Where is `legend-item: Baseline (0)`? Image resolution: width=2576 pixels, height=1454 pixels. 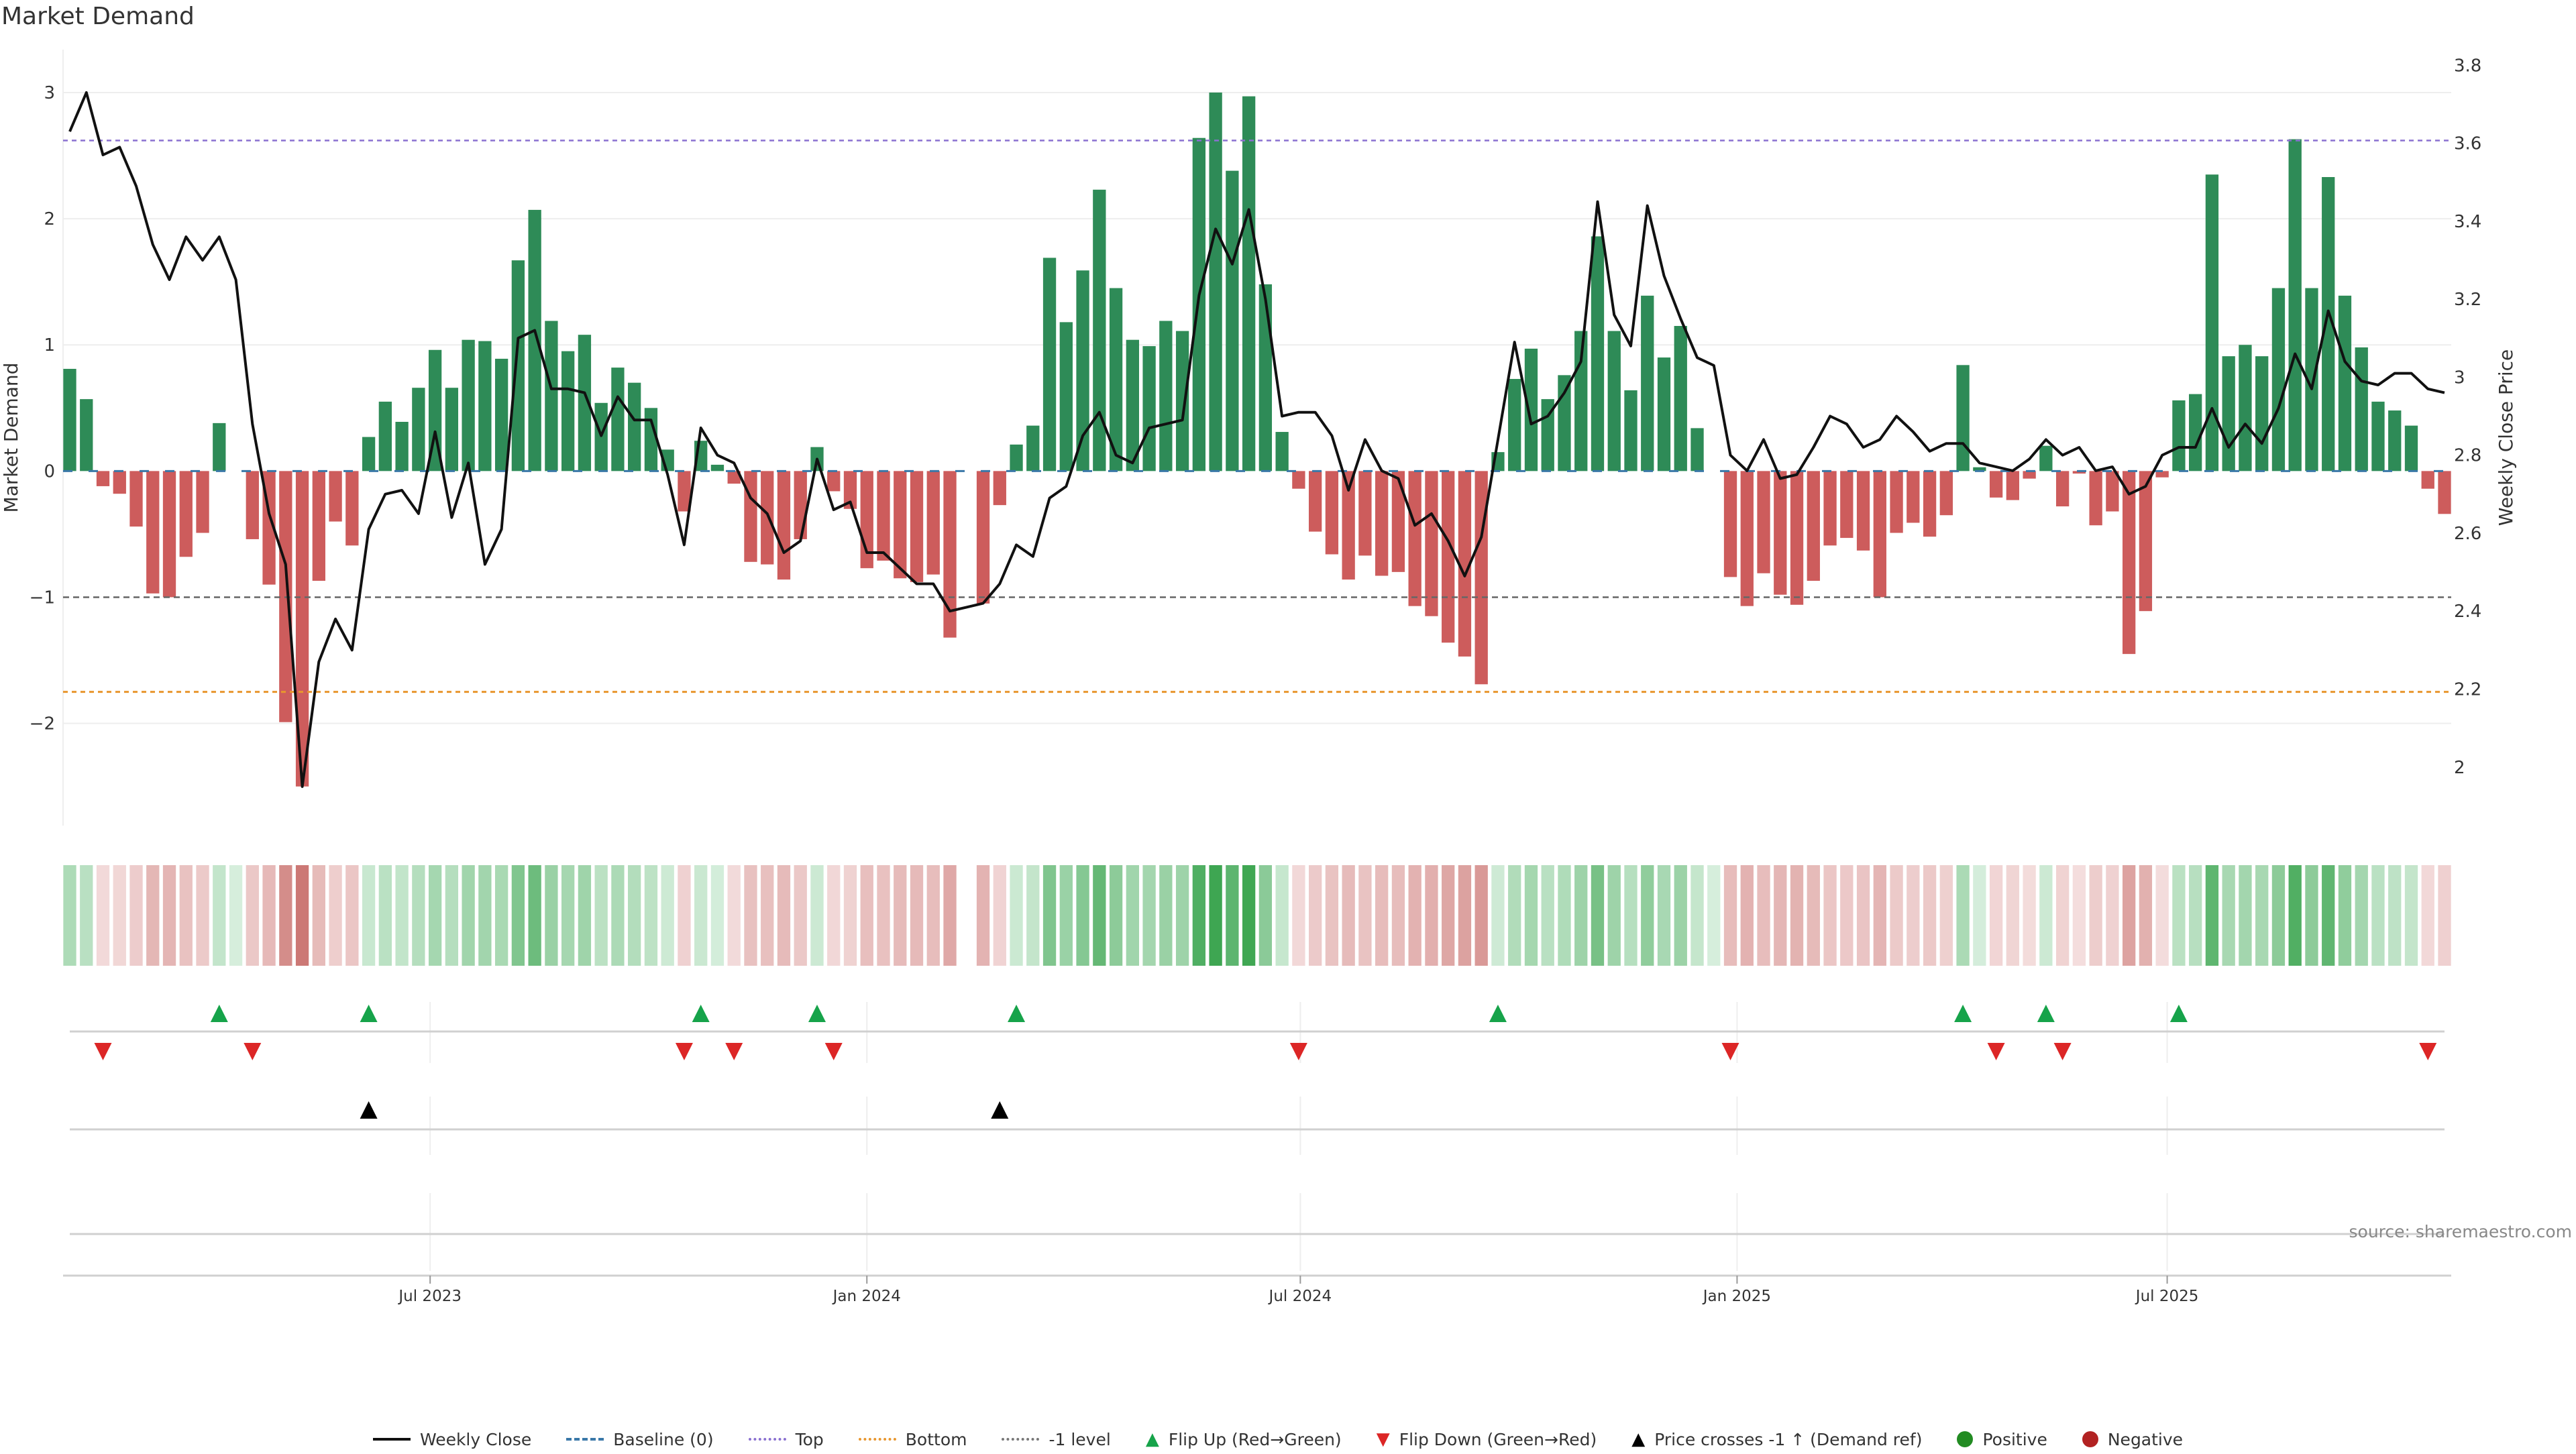 legend-item: Baseline (0) is located at coordinates (640, 1439).